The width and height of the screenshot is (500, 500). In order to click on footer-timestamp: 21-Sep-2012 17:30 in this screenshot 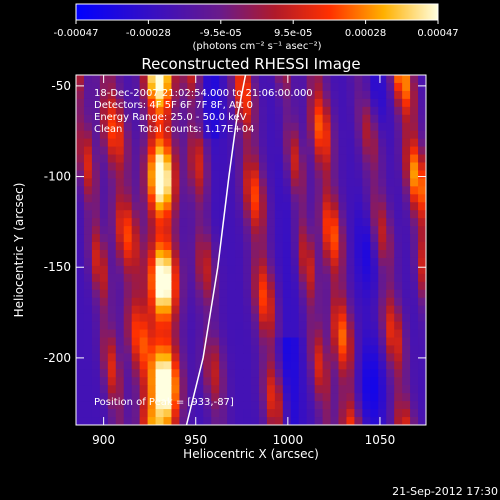, I will do `click(445, 491)`.